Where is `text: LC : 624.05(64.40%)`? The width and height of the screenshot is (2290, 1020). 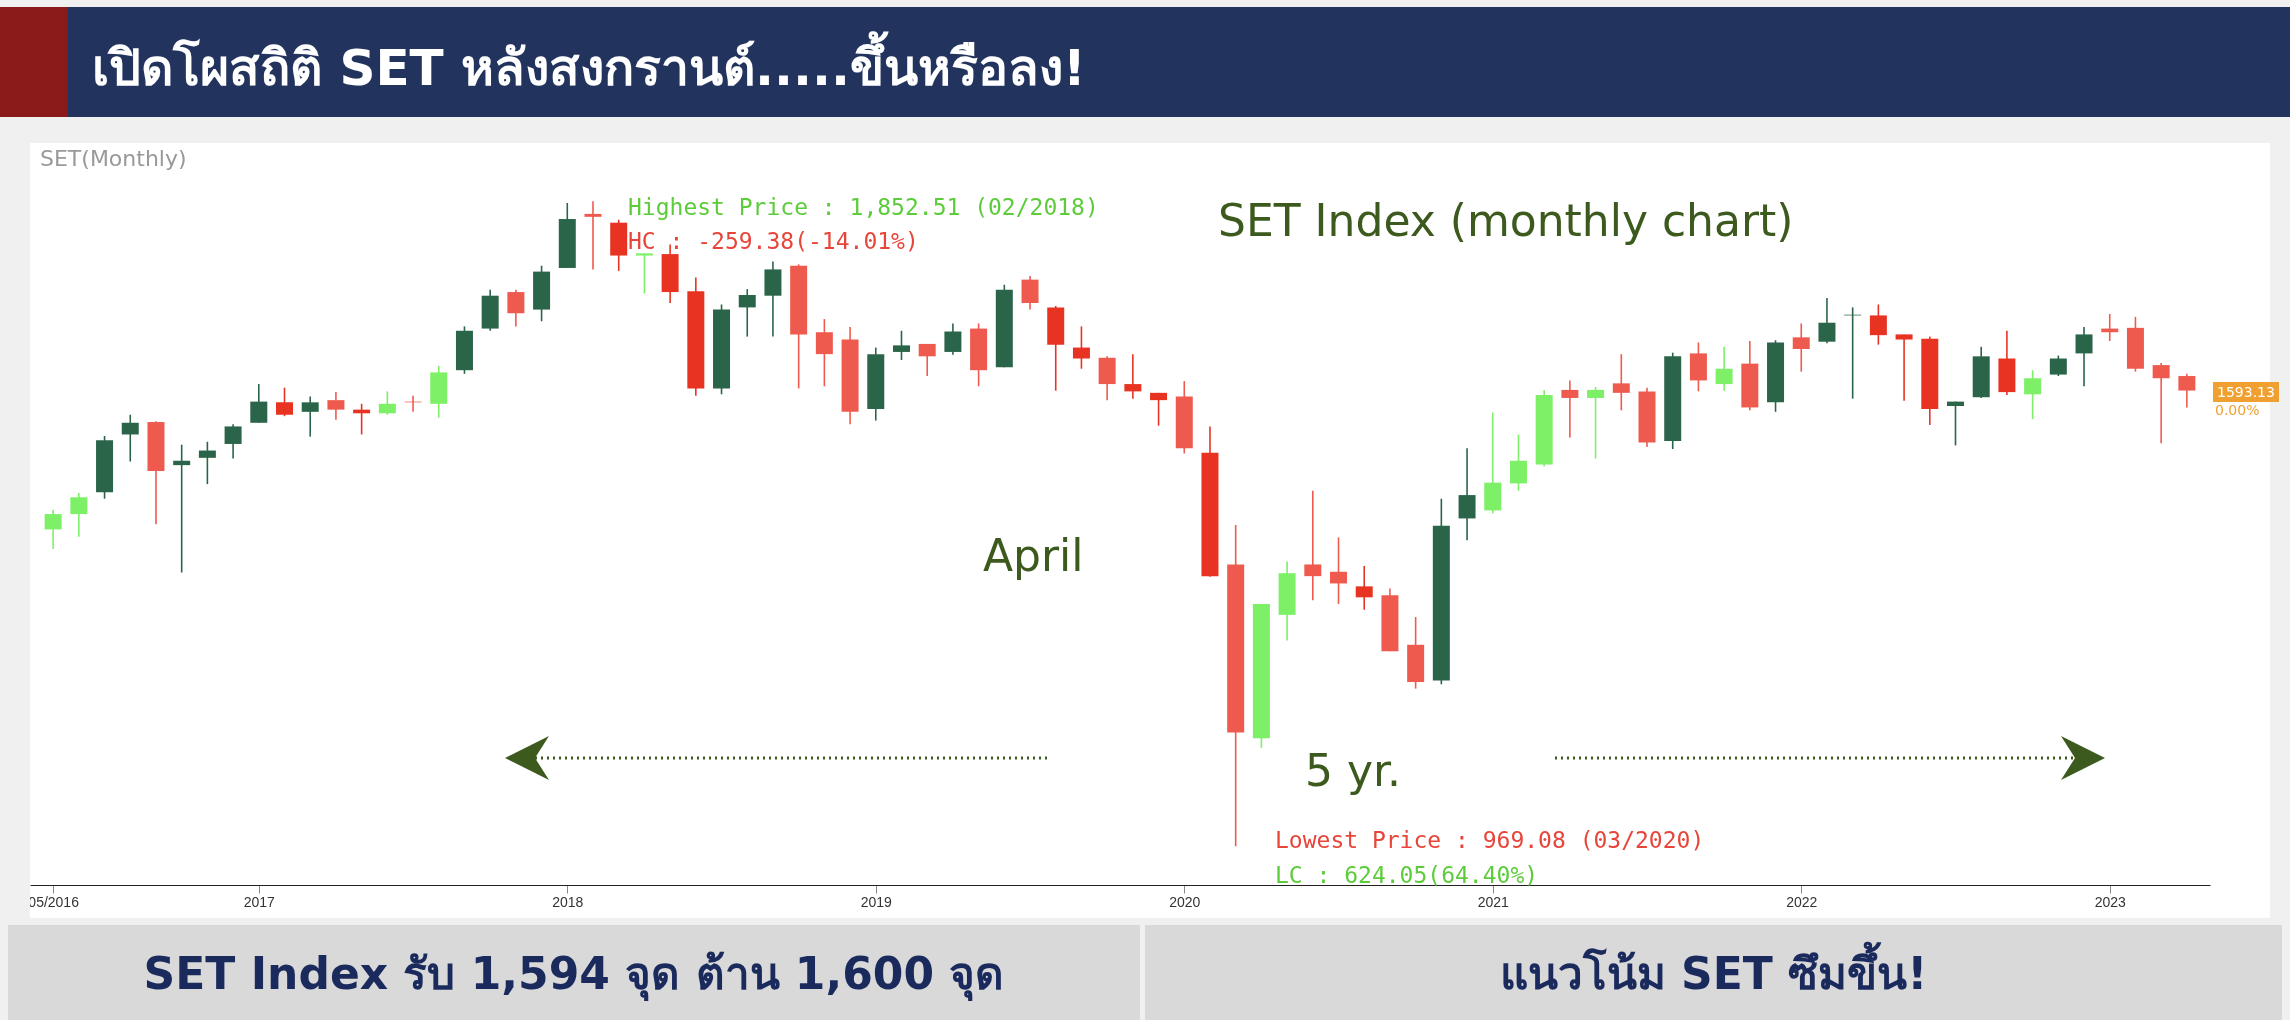
text: LC : 624.05(64.40%) is located at coordinates (1407, 875).